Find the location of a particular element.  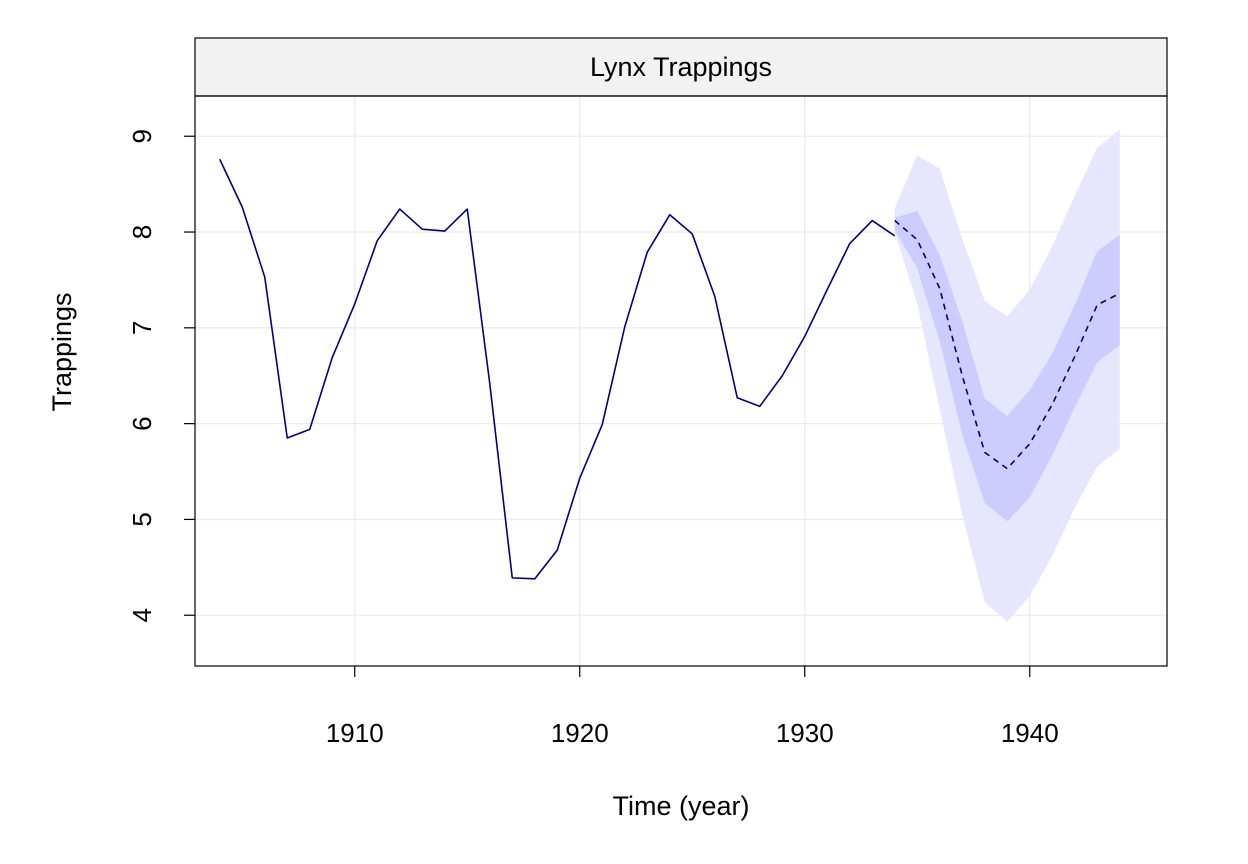

x-axis-label: Time (year) is located at coordinates (680, 806).